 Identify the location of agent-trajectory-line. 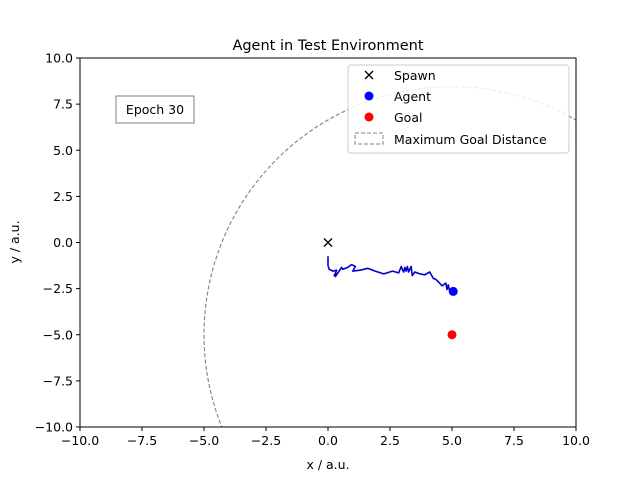
(390, 274).